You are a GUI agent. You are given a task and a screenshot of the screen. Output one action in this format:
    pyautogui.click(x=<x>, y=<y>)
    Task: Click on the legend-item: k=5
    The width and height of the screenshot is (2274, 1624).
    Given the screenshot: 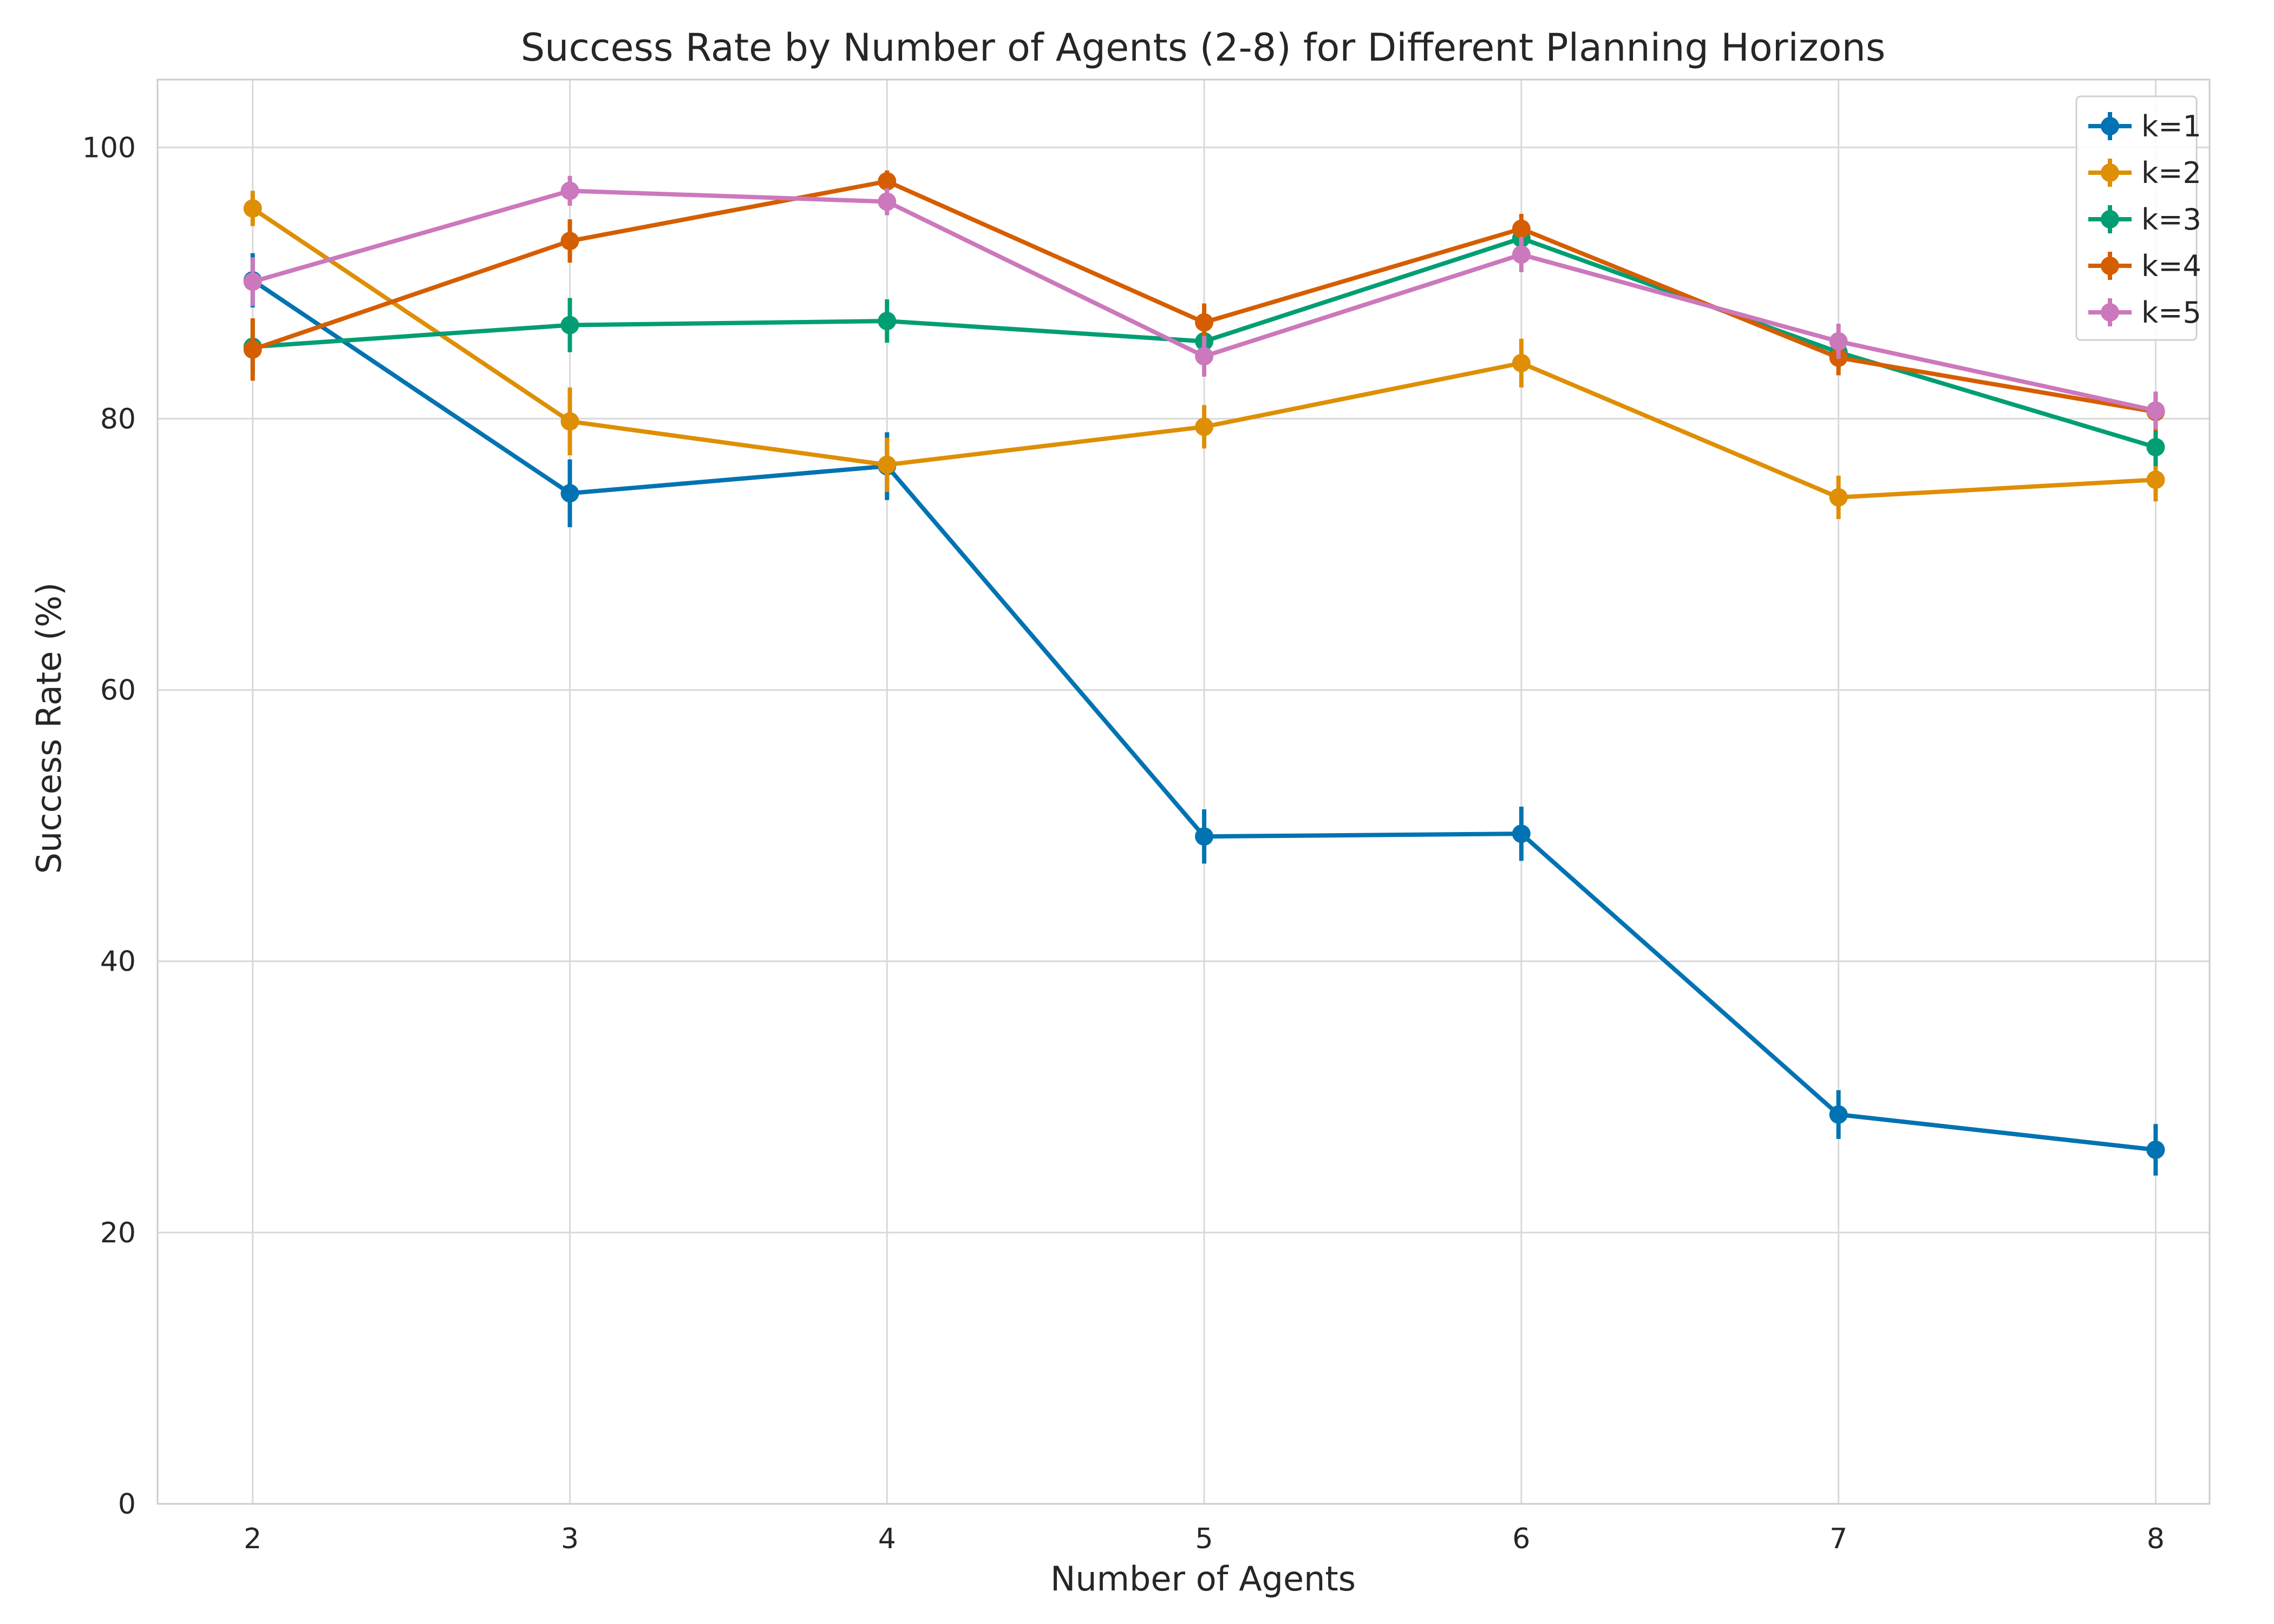 What is the action you would take?
    pyautogui.click(x=2145, y=313)
    